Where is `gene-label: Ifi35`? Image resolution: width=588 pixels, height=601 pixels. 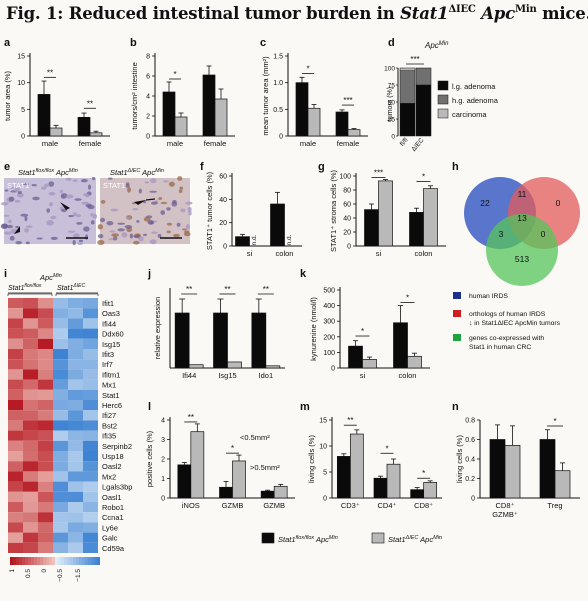 gene-label: Ifi35 is located at coordinates (109, 436).